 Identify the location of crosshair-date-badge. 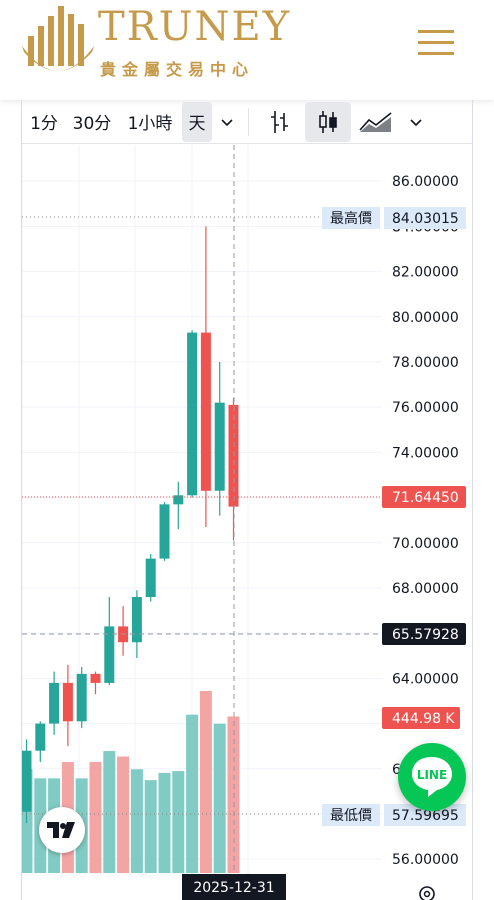
(234, 887).